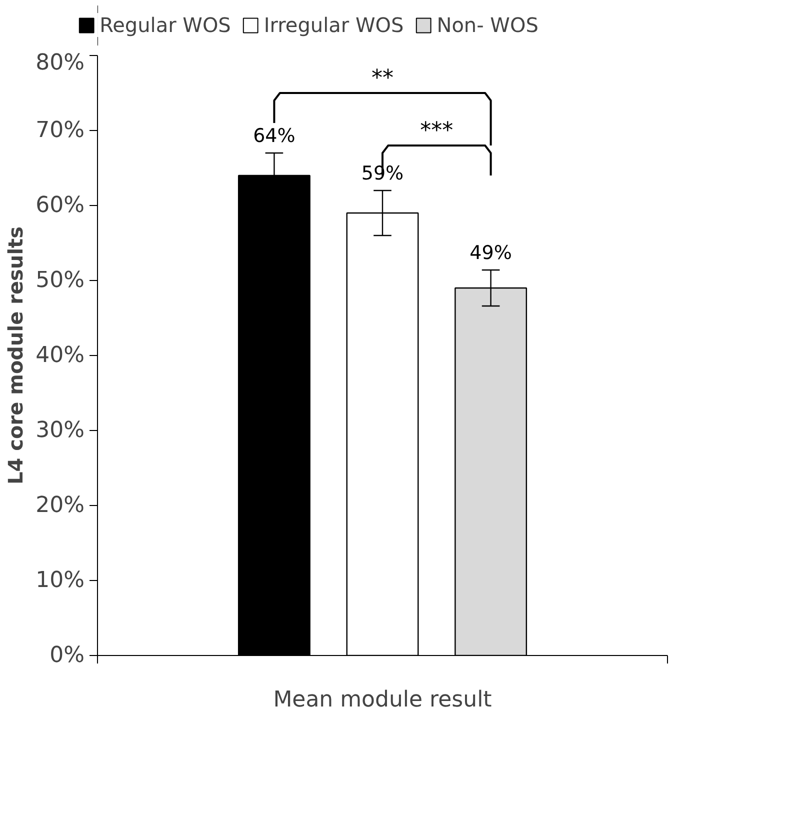 Image resolution: width=798 pixels, height=825 pixels. I want to click on y-tick-label: 10%, so click(60, 580).